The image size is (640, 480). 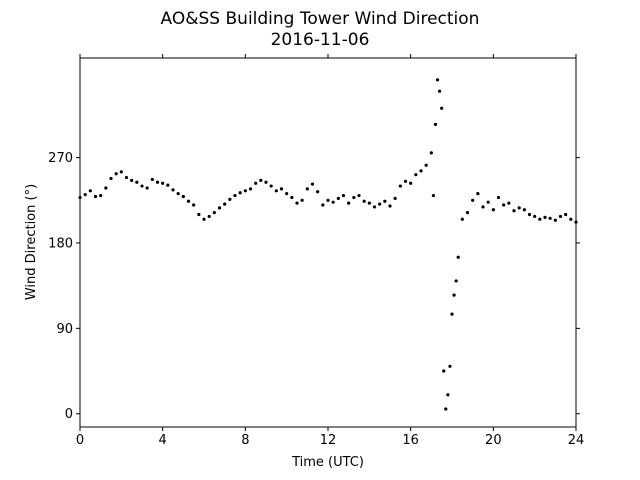 I want to click on x-tick-label: 12, so click(x=328, y=440).